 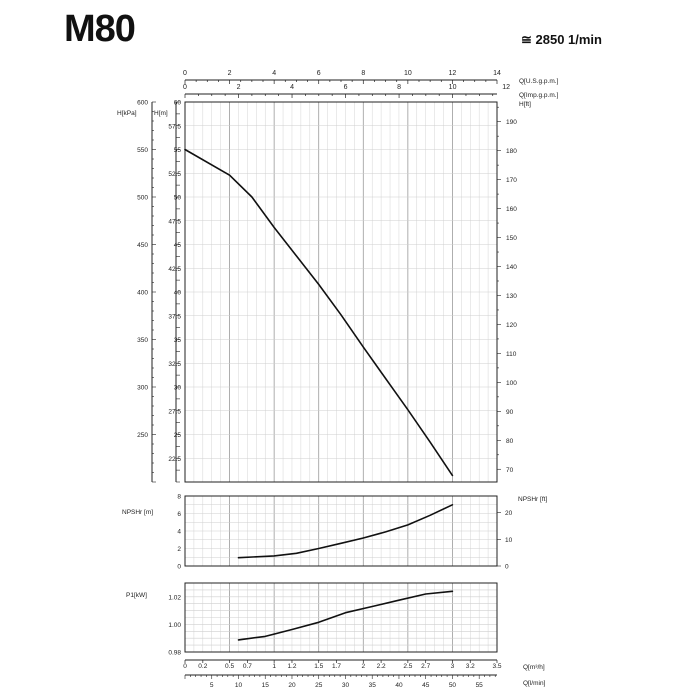 I want to click on m3h-tick-label: 2.5, so click(x=407, y=666).